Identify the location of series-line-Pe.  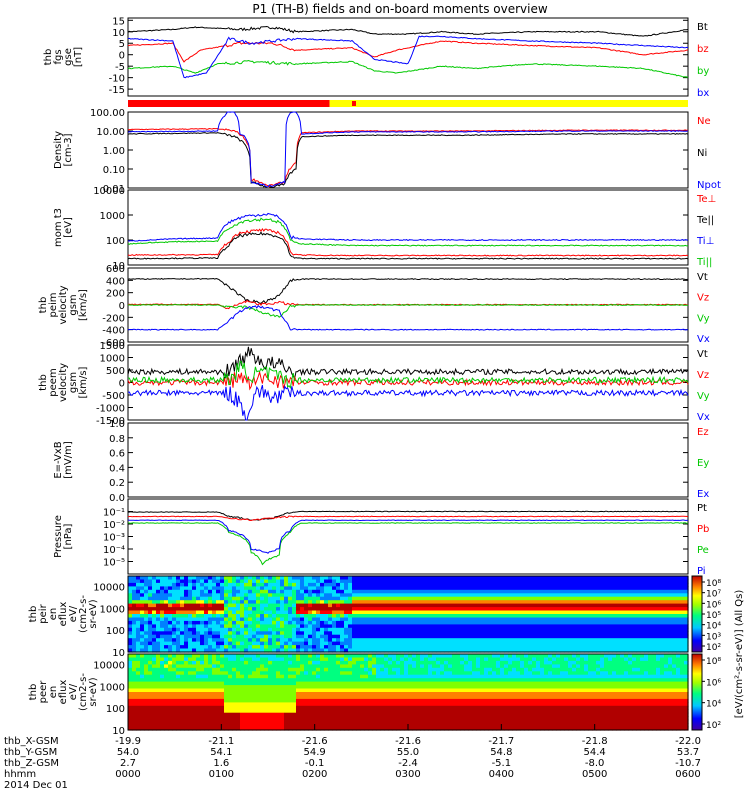
(408, 544).